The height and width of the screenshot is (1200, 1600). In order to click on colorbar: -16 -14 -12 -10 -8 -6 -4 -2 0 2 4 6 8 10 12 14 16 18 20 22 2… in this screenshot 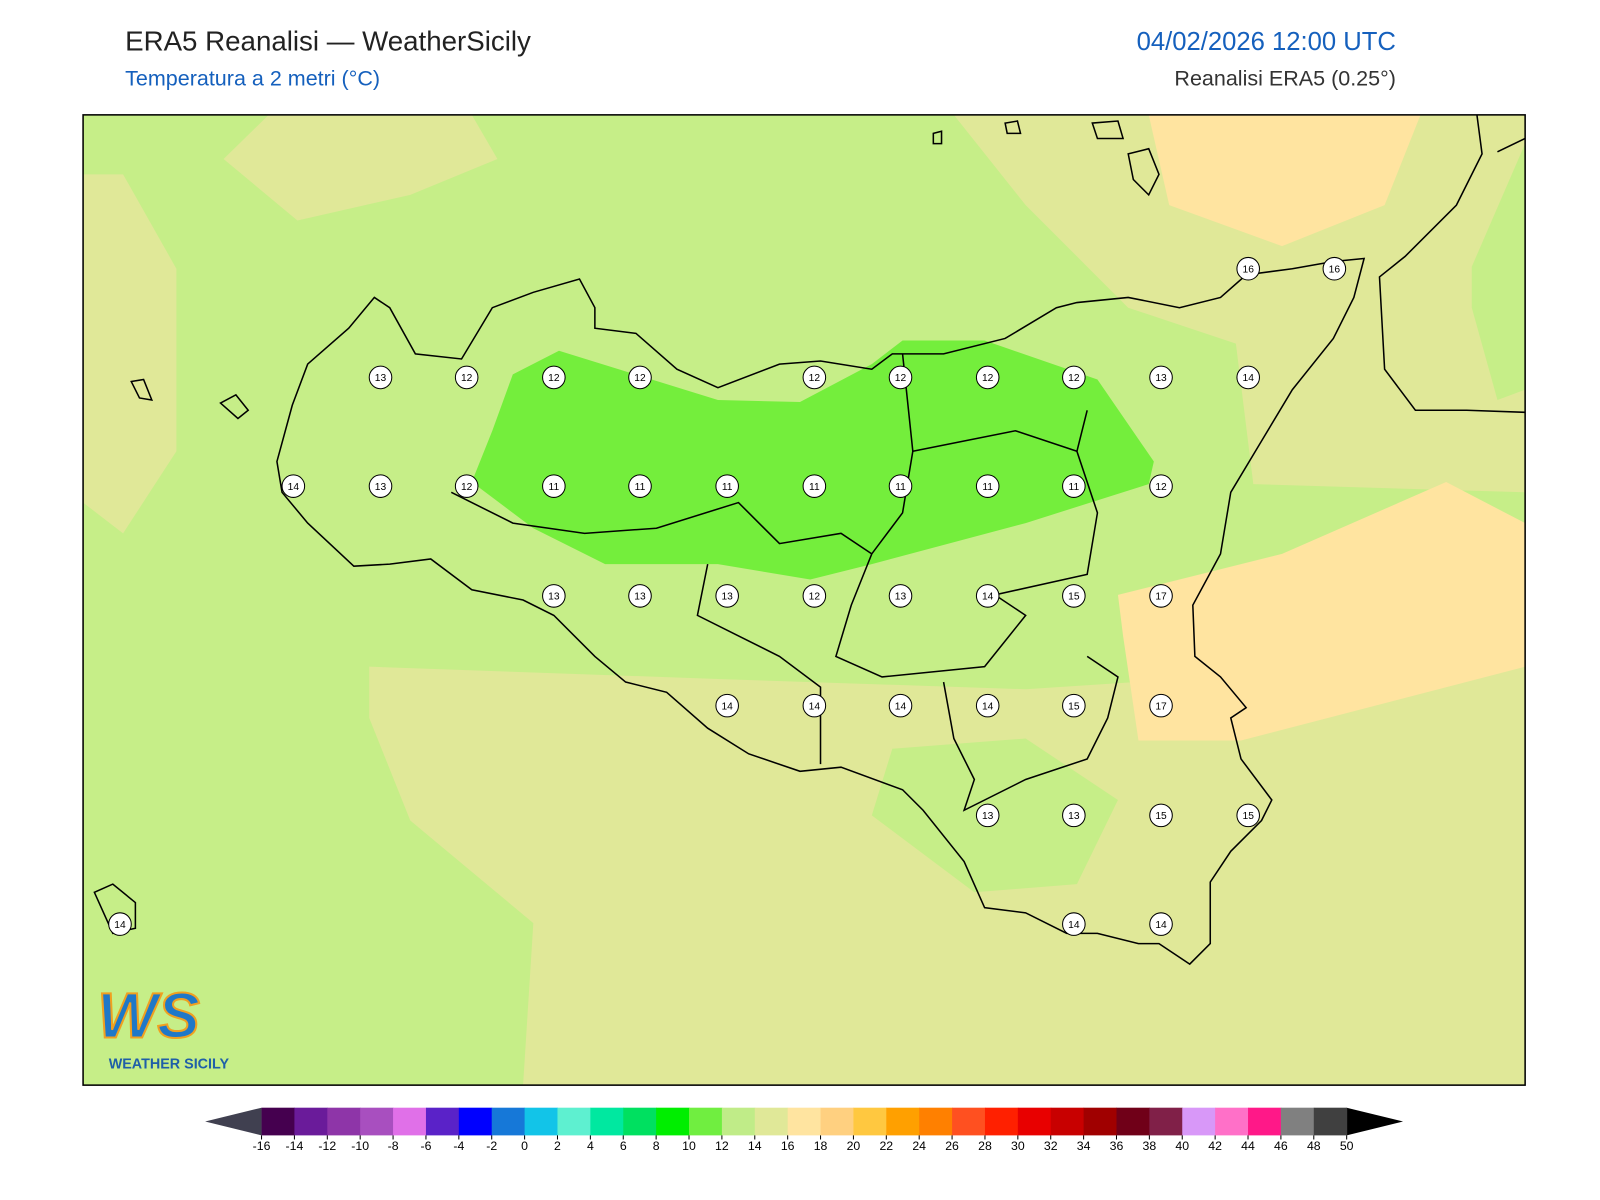, I will do `click(804, 1130)`.